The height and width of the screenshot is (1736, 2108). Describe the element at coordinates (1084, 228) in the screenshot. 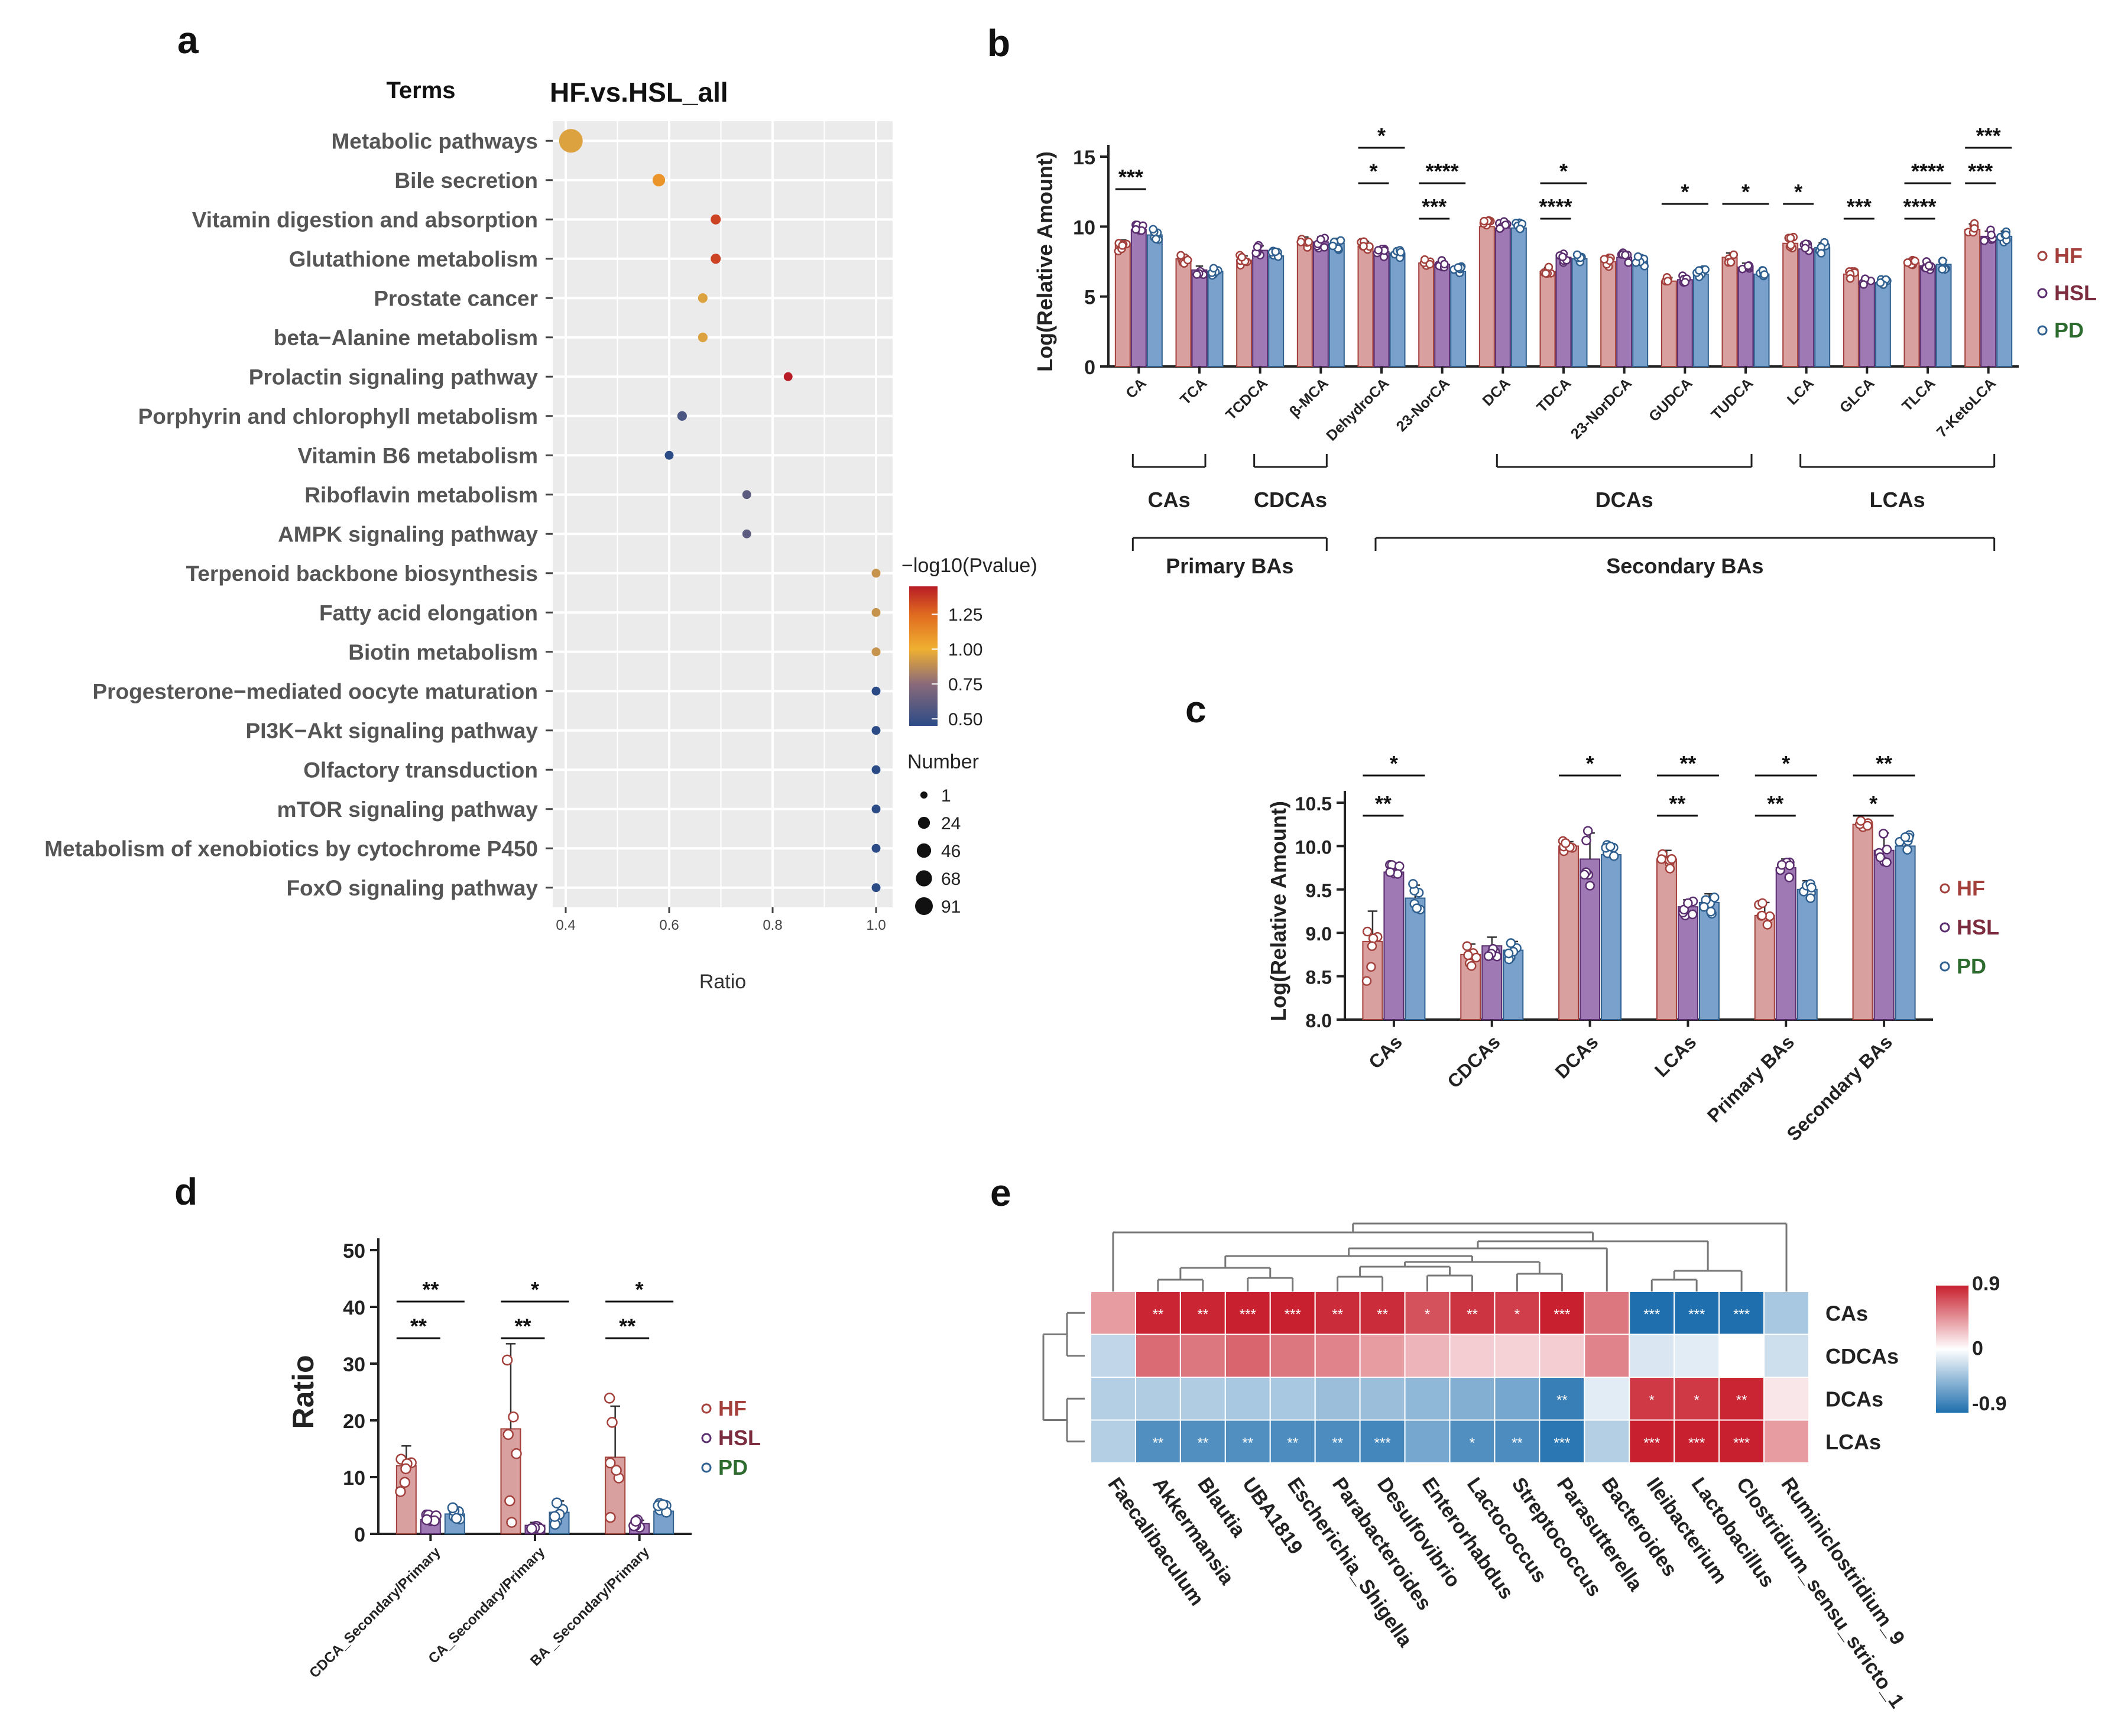

I see `y-tick-label: 10` at that location.